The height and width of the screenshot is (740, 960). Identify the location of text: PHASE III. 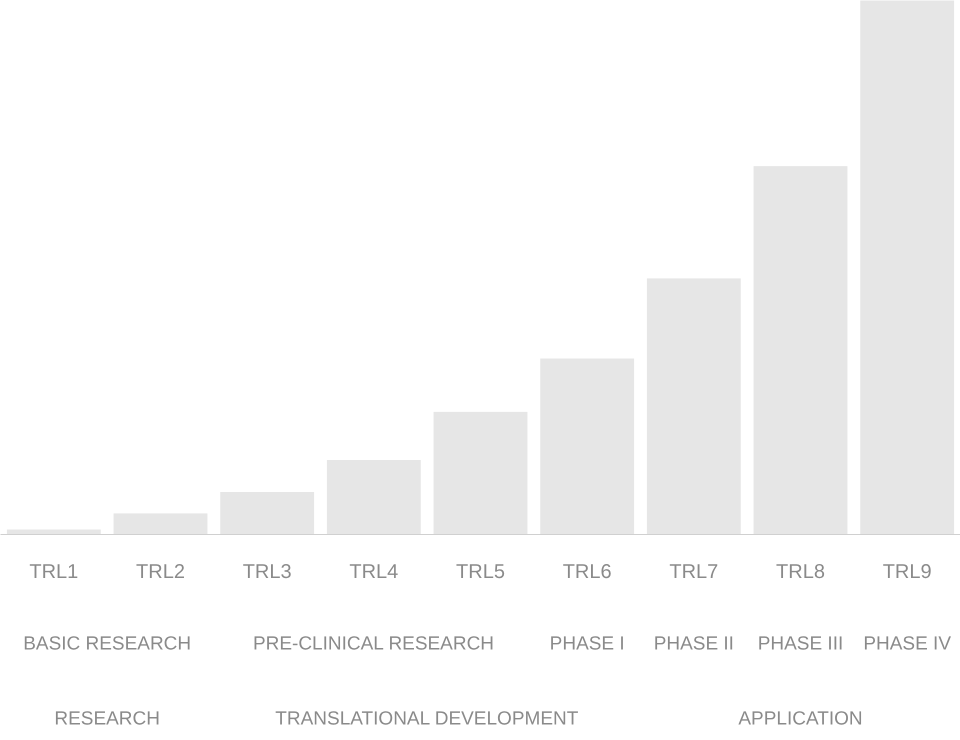
(801, 643).